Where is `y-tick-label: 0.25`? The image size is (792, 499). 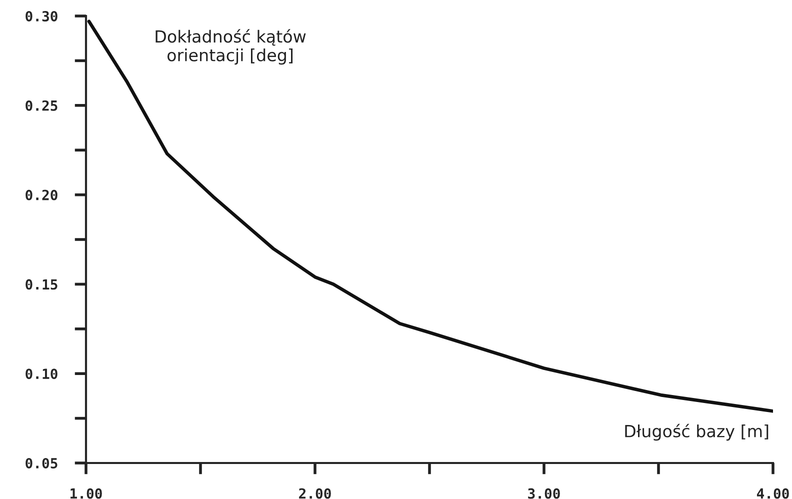 y-tick-label: 0.25 is located at coordinates (42, 105).